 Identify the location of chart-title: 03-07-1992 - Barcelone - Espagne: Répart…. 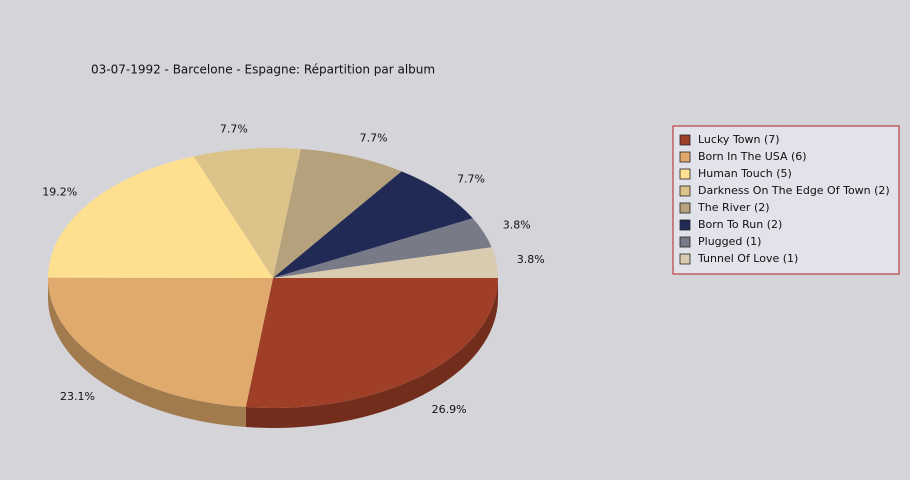
(263, 70).